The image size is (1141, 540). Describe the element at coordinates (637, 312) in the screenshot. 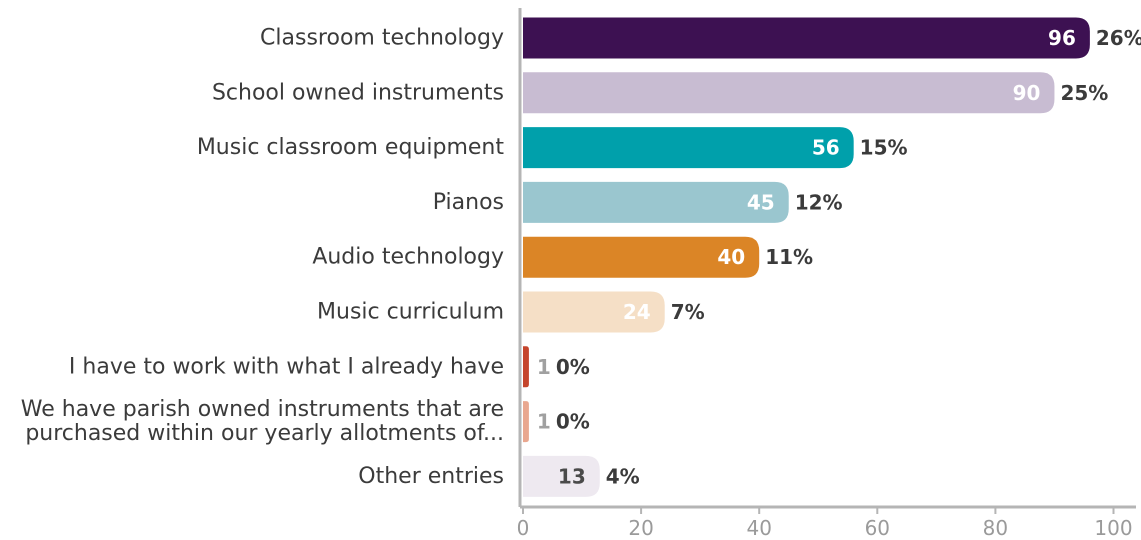

I see `value-label: 24` at that location.